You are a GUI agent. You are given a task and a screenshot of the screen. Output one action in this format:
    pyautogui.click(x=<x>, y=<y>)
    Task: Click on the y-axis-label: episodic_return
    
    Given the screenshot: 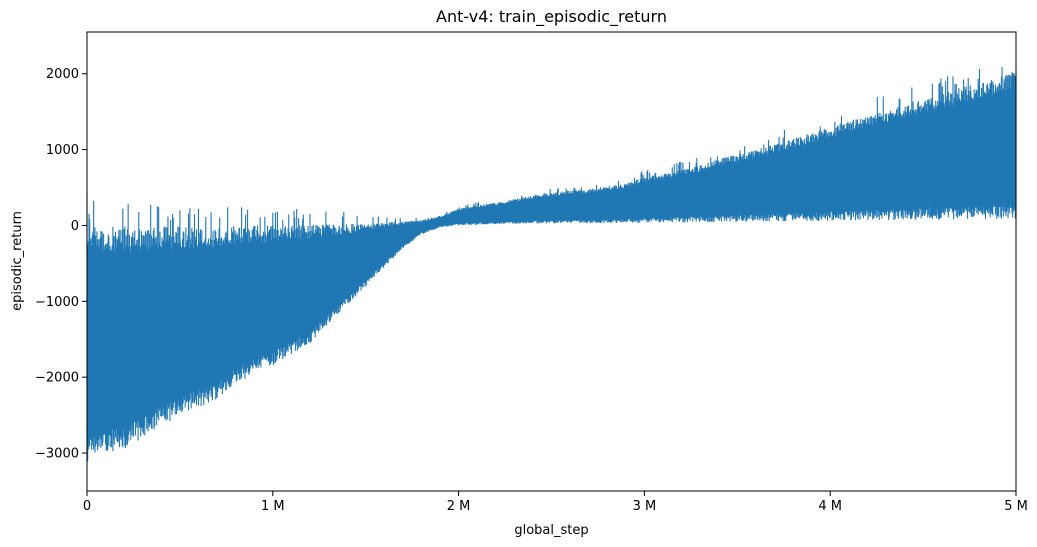 What is the action you would take?
    pyautogui.click(x=17, y=261)
    